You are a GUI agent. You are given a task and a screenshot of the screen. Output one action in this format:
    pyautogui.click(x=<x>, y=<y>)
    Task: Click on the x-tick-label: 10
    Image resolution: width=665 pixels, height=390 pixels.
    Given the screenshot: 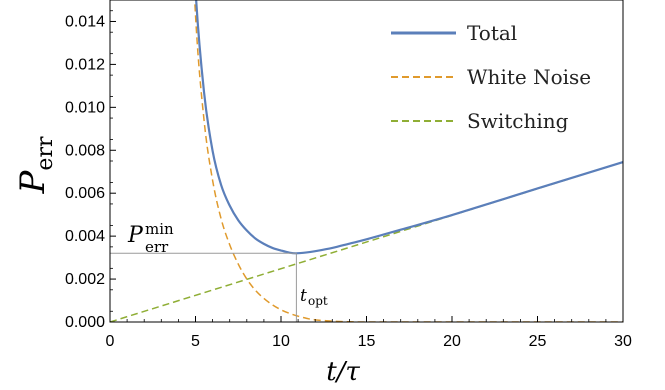 What is the action you would take?
    pyautogui.click(x=281, y=341)
    